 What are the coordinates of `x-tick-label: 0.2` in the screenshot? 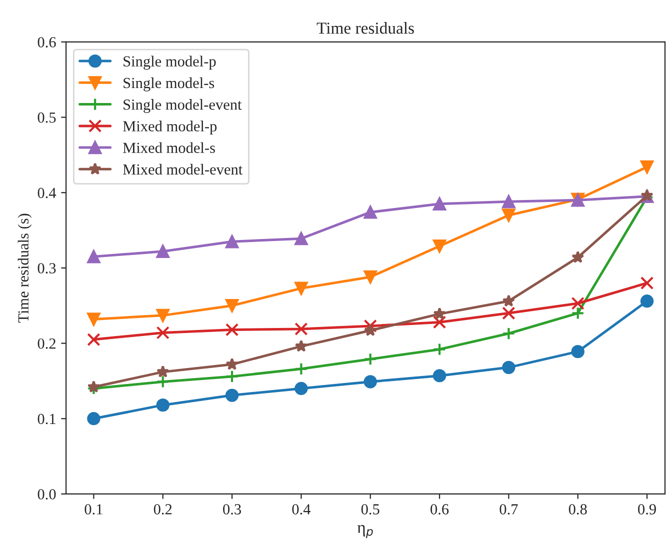 It's located at (163, 509).